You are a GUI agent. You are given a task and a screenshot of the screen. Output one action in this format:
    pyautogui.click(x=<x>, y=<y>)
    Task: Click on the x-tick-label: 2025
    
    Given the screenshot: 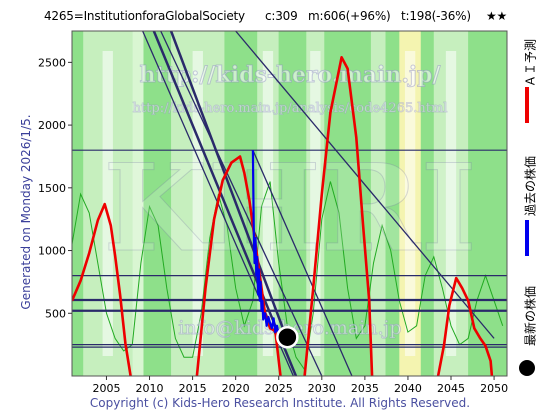 What is the action you would take?
    pyautogui.click(x=279, y=388)
    